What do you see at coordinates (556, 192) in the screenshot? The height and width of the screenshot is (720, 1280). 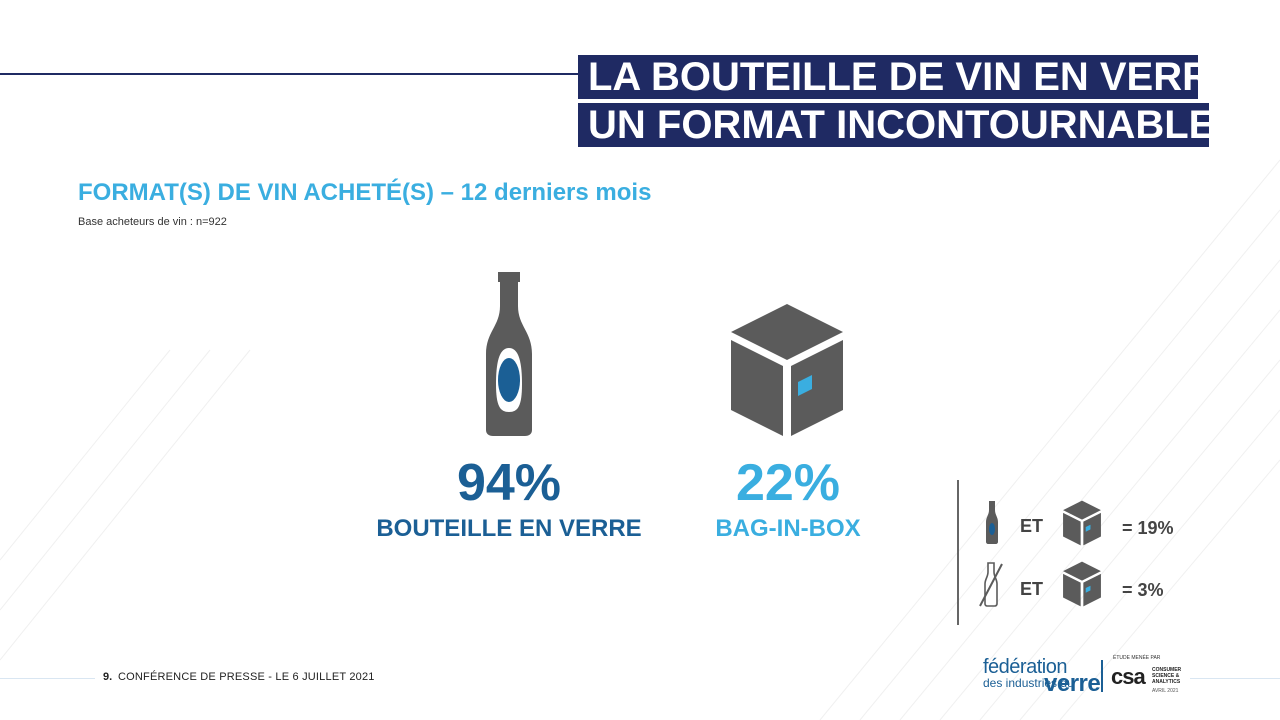 I see `subtitle-period: 12 derniers mois` at bounding box center [556, 192].